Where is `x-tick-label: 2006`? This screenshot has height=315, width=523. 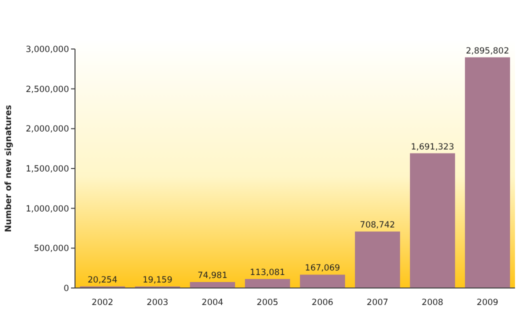
x-tick-label: 2006 is located at coordinates (323, 303).